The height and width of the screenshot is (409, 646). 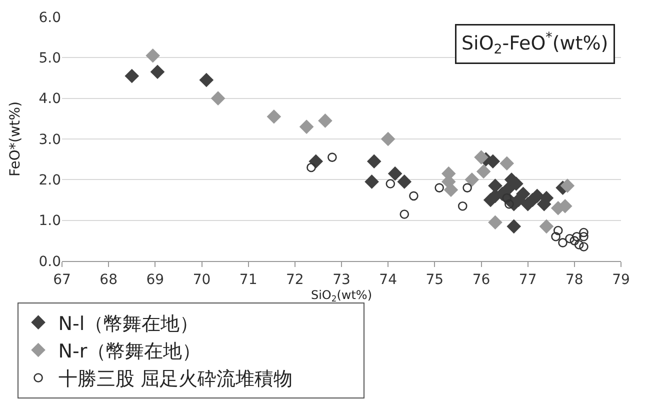 What do you see at coordinates (49, 18) in the screenshot?
I see `y-tick-label: 6.0` at bounding box center [49, 18].